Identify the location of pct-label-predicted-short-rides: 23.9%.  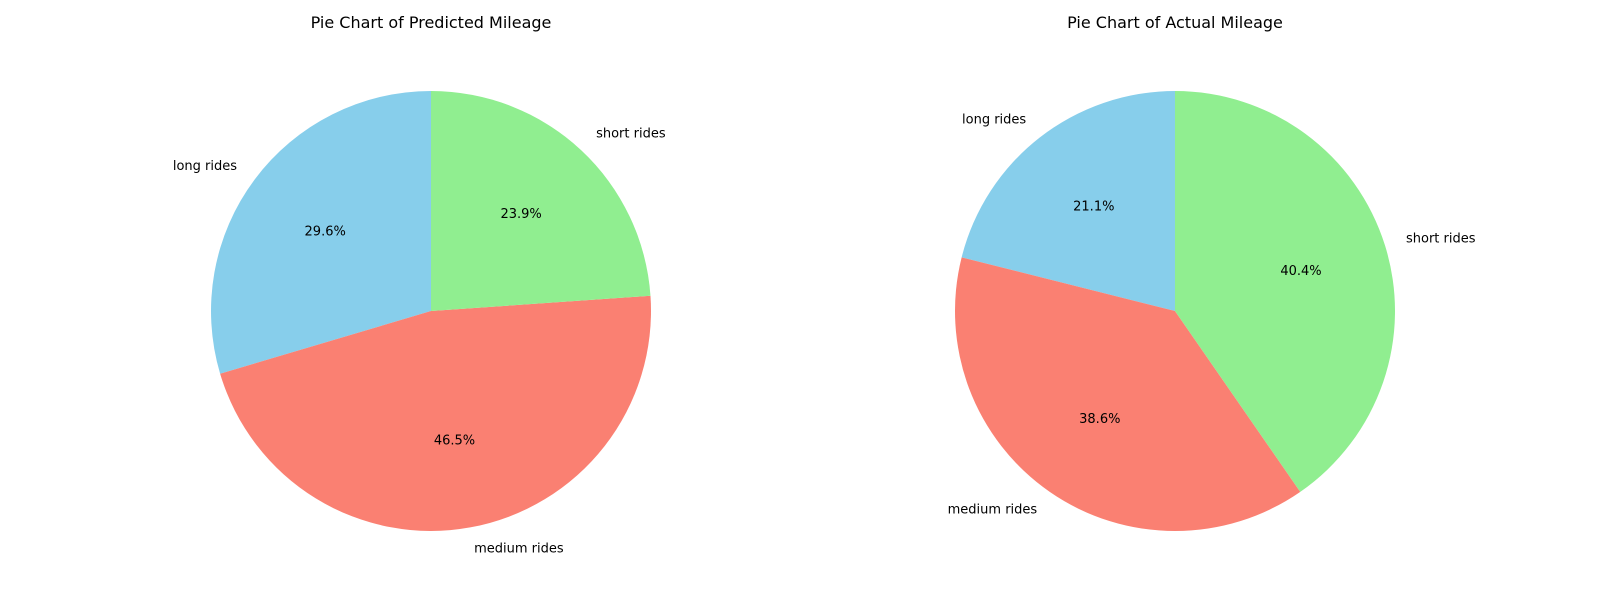
(520, 214).